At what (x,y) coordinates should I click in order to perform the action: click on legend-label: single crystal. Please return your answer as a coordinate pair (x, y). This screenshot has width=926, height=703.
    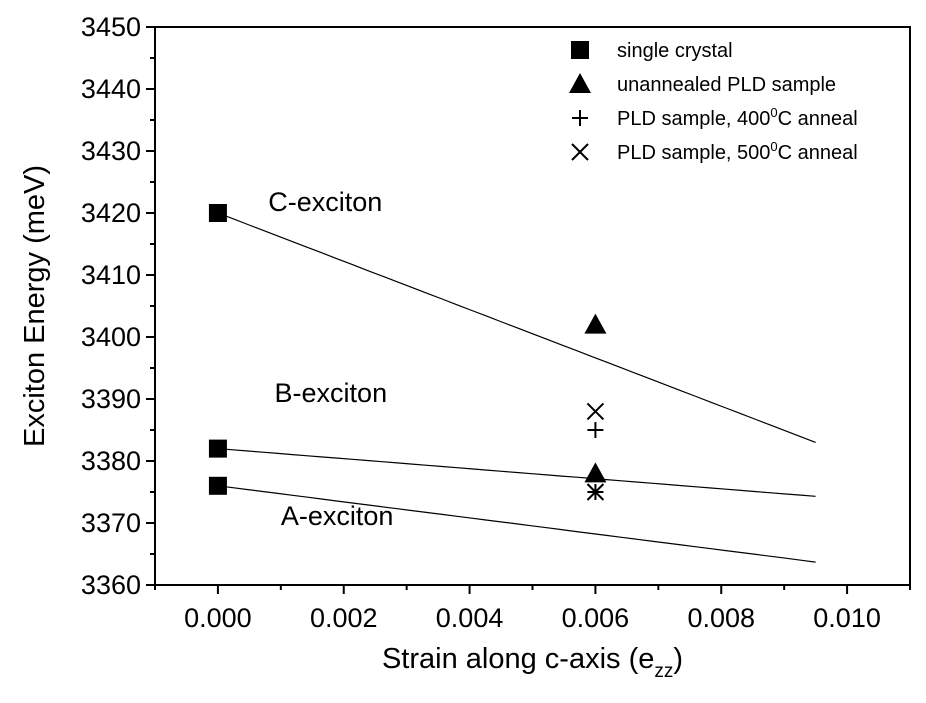
    Looking at the image, I should click on (675, 51).